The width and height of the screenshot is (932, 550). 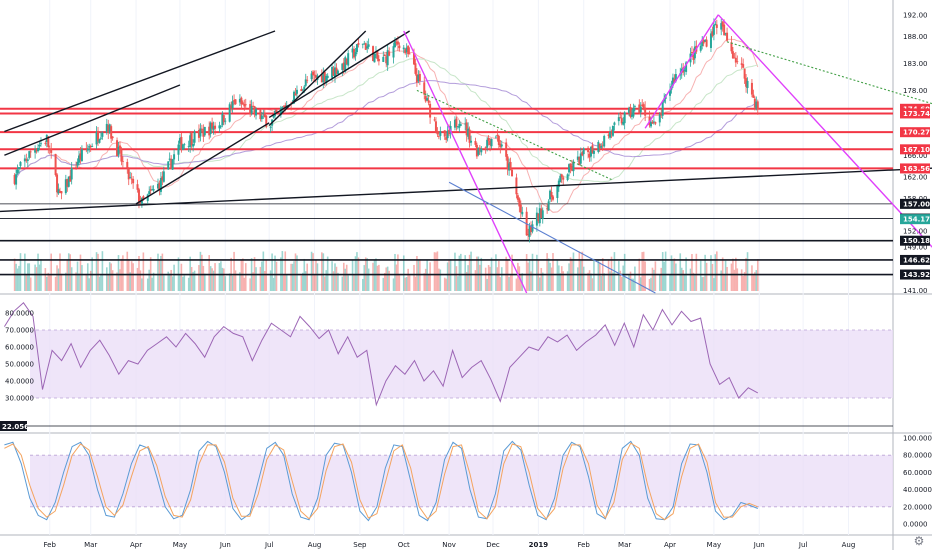 I want to click on price-tag: 157.00, so click(x=915, y=203).